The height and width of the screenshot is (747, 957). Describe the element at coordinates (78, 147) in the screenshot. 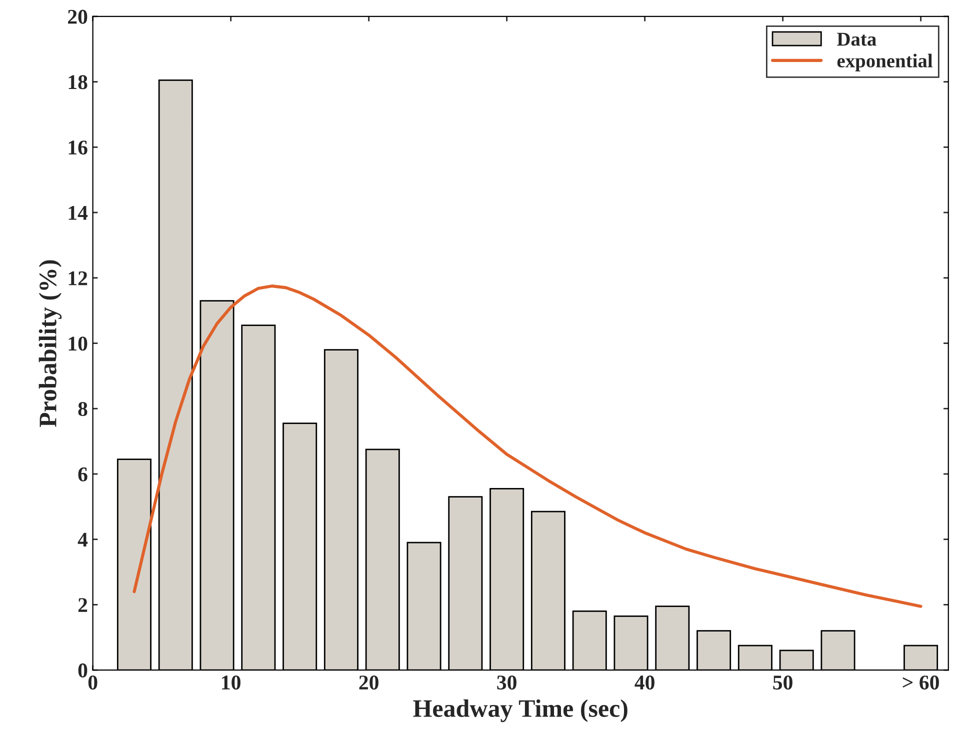

I see `y-tick-label: 16` at that location.